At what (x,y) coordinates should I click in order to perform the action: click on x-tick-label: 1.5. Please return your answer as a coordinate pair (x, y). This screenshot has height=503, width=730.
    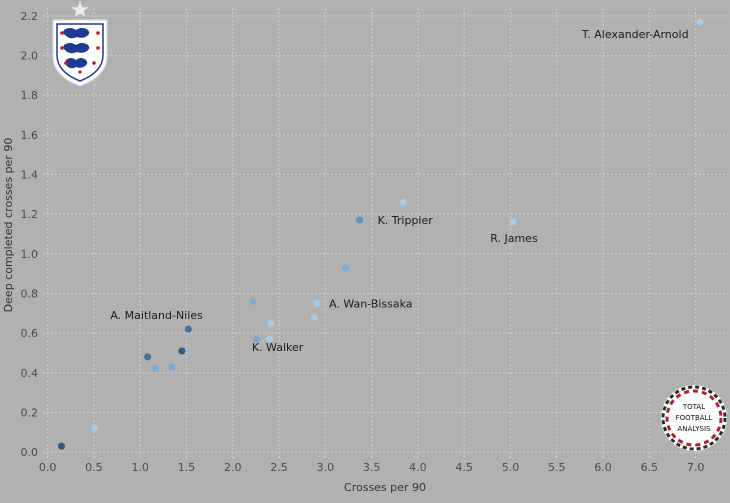
    Looking at the image, I should click on (187, 467).